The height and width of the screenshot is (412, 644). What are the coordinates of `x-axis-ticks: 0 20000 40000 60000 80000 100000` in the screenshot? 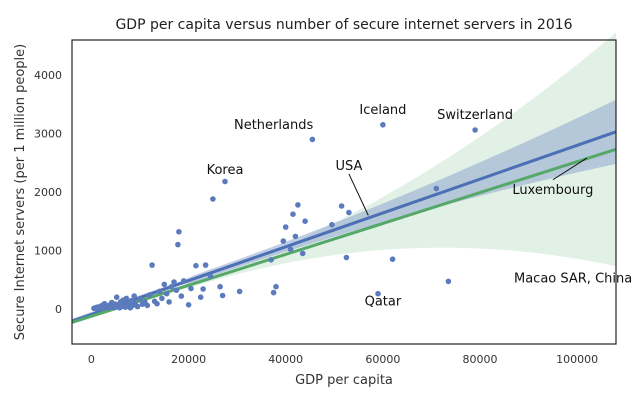 It's located at (343, 359).